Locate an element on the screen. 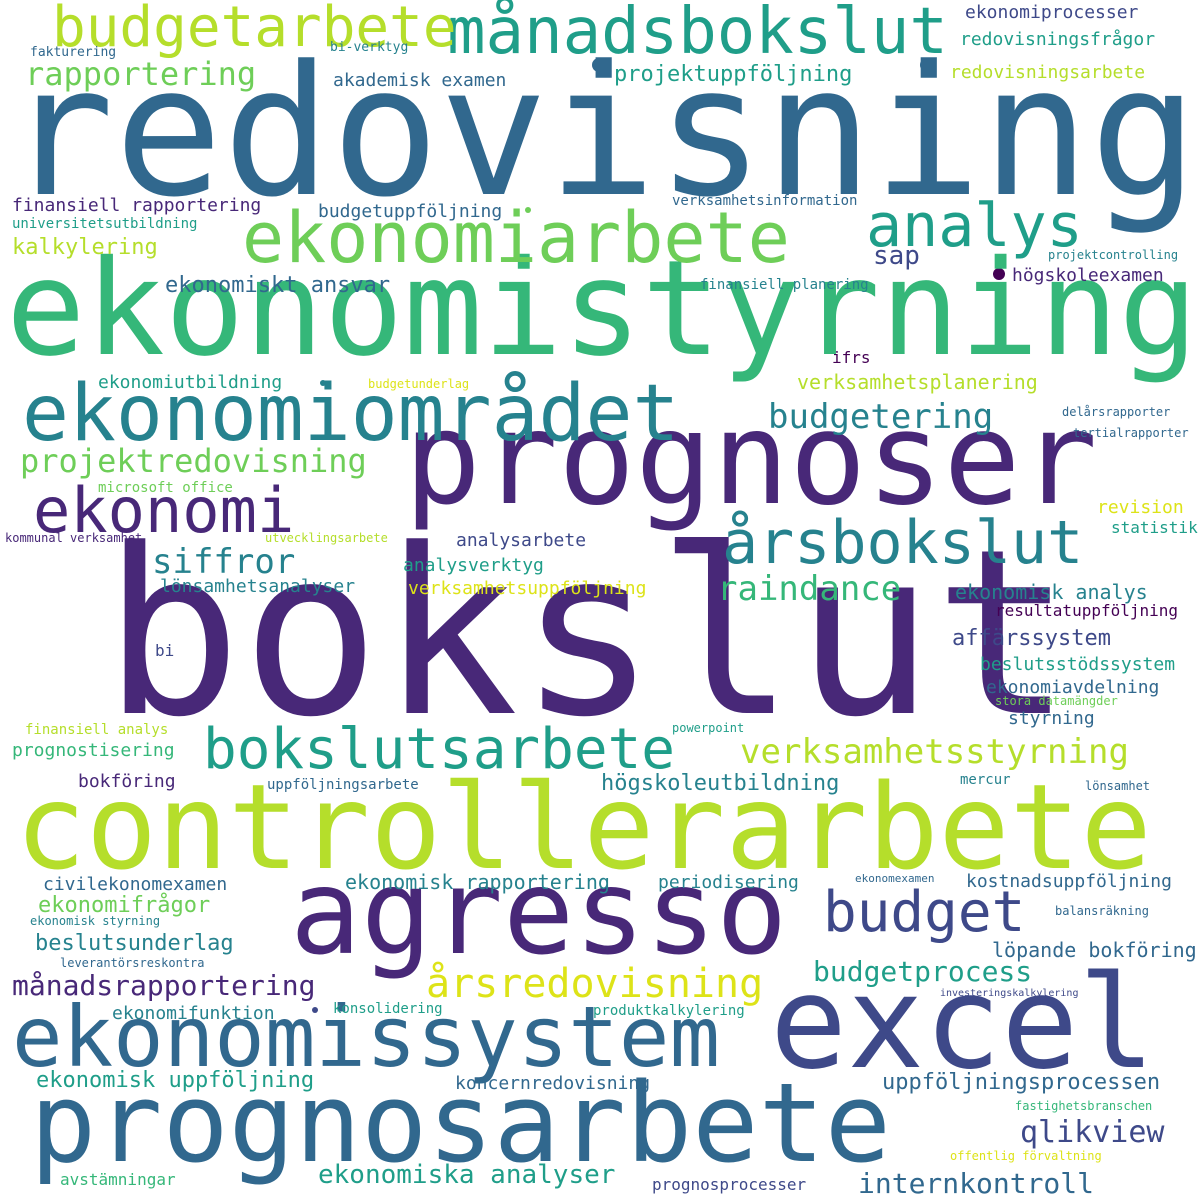  word-fastighetsbranschen: fastighetsbranschen is located at coordinates (1084, 1106).